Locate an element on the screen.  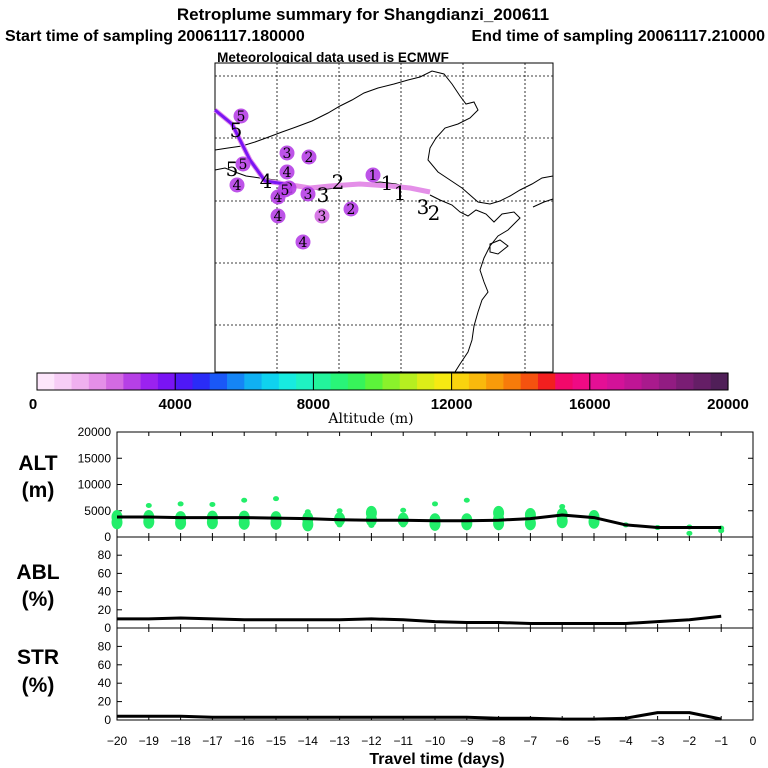
x-tick-label: −3 is located at coordinates (658, 741).